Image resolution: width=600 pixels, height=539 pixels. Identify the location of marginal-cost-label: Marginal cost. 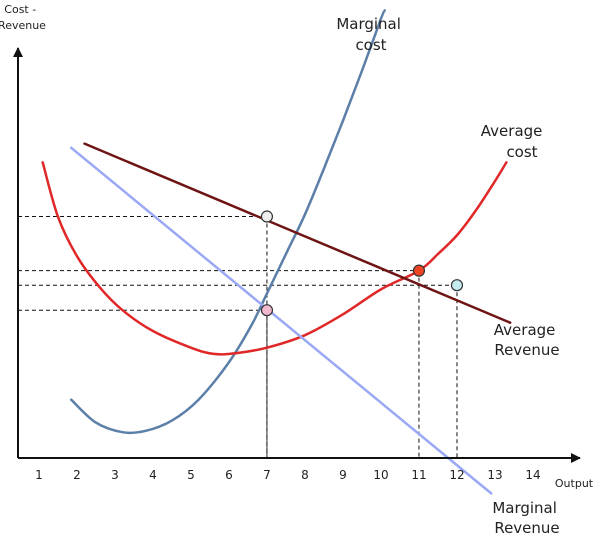
(370, 34).